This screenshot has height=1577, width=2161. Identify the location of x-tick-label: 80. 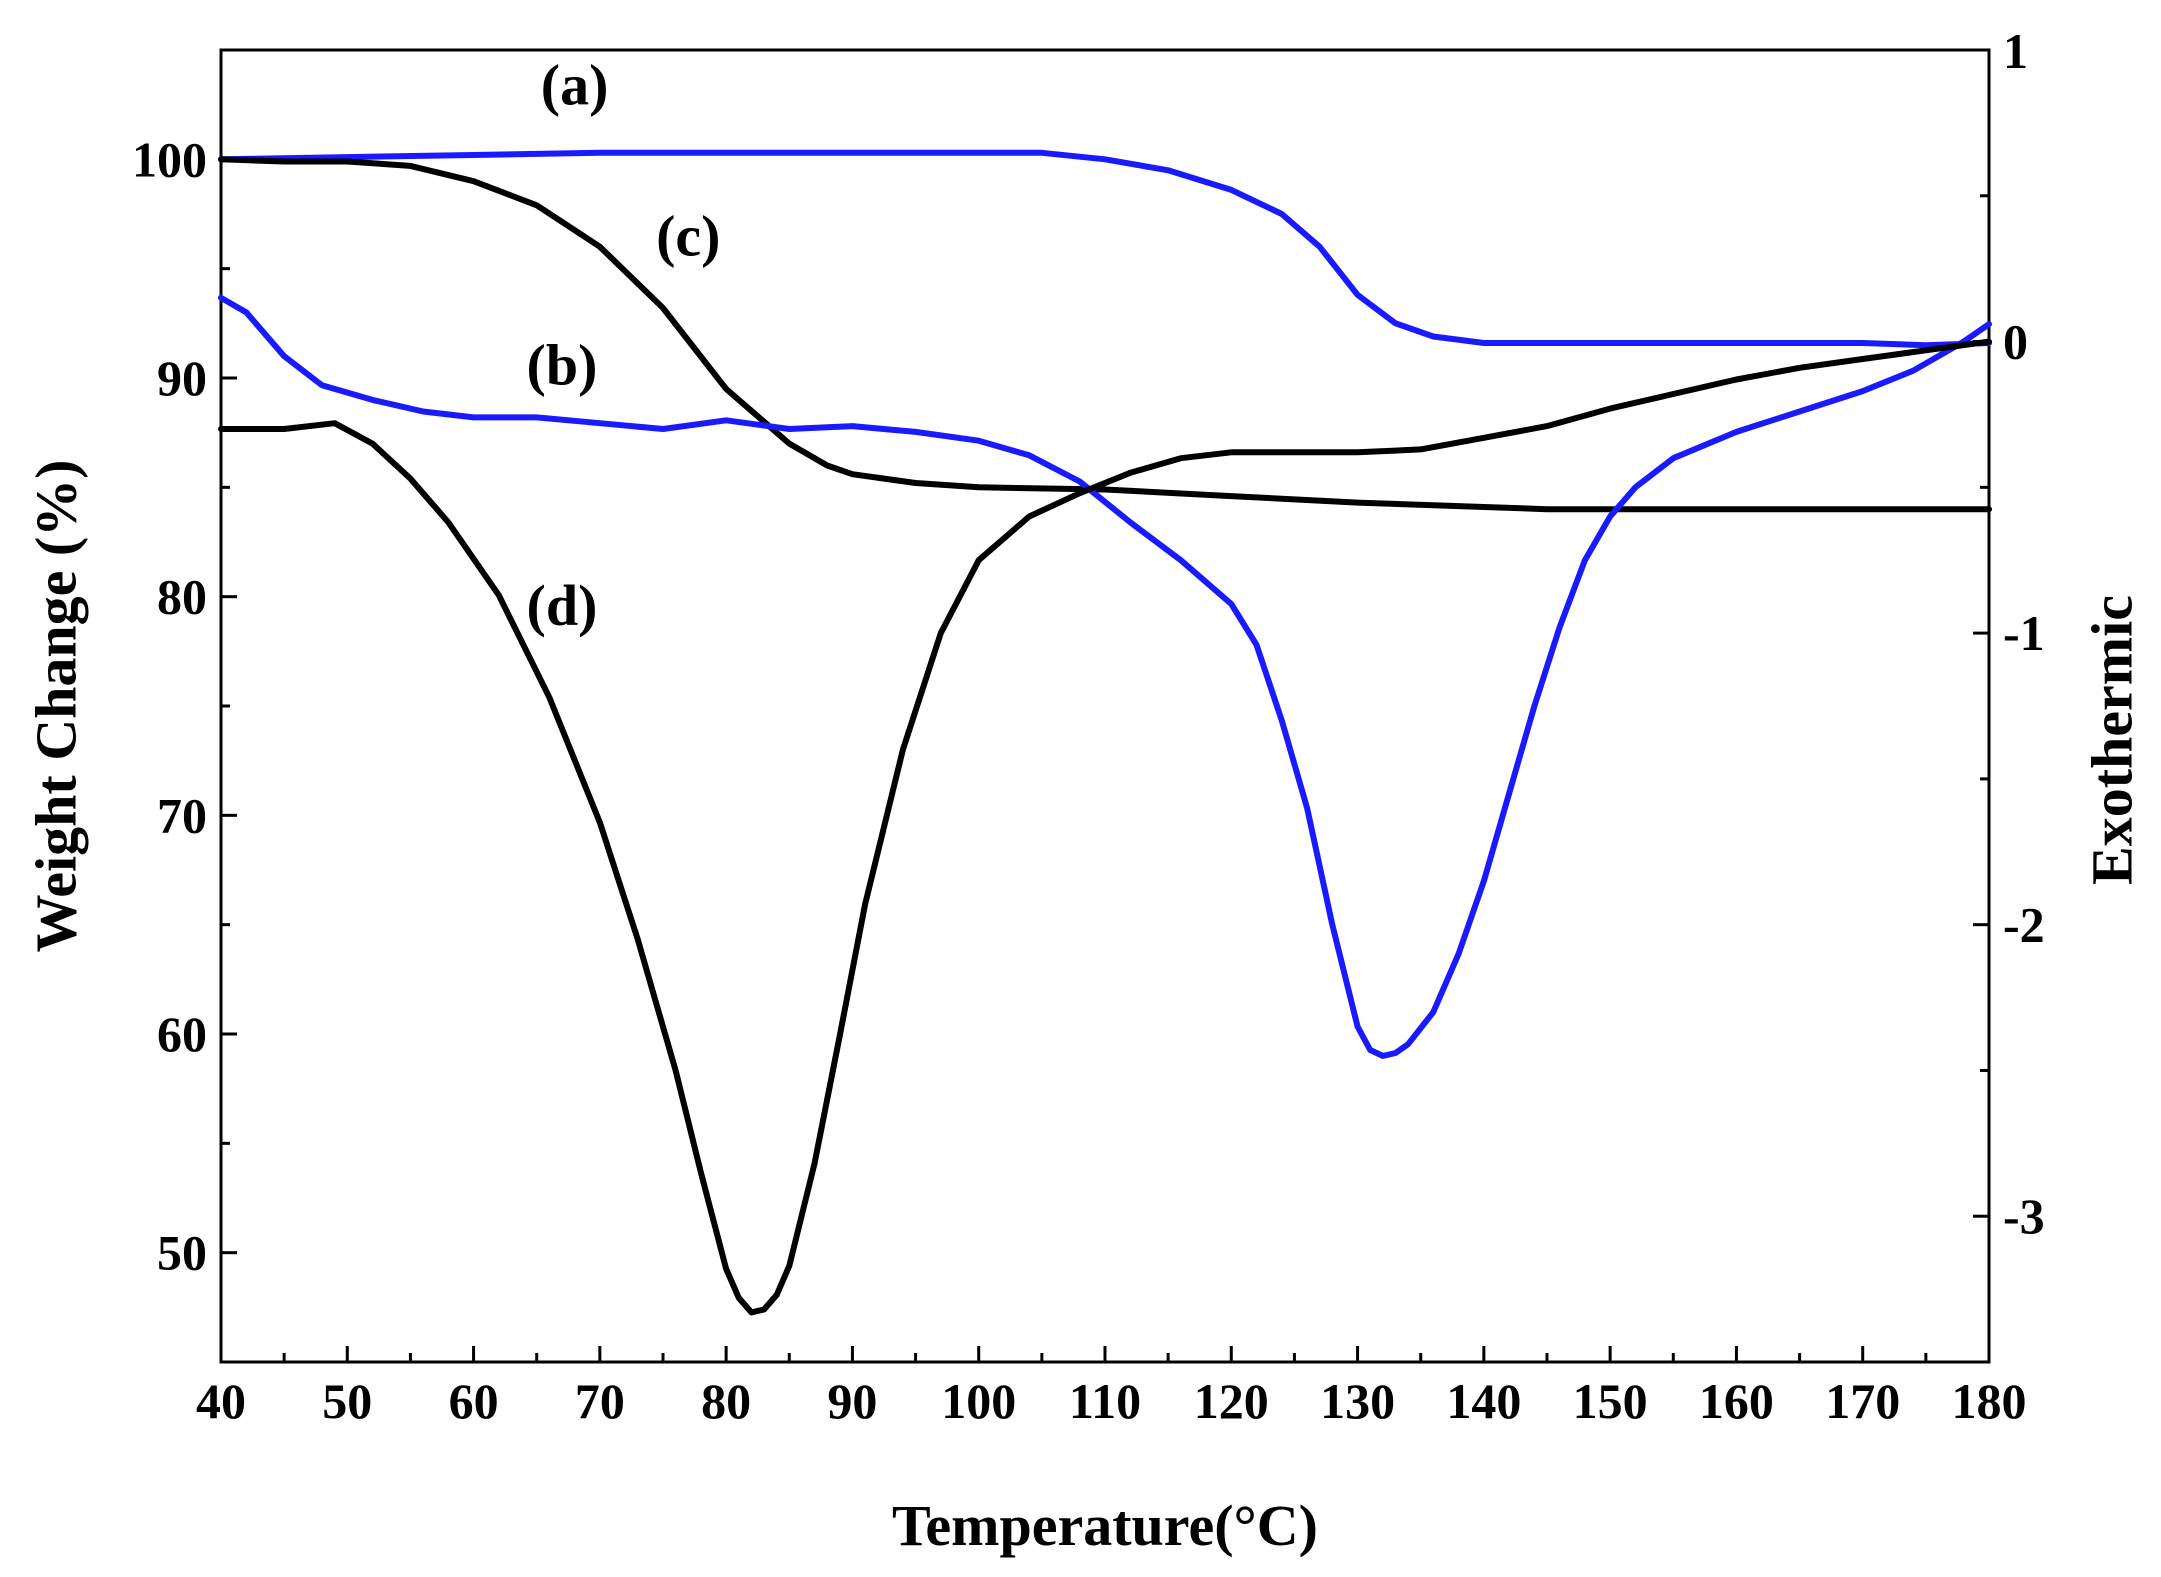
(726, 1401).